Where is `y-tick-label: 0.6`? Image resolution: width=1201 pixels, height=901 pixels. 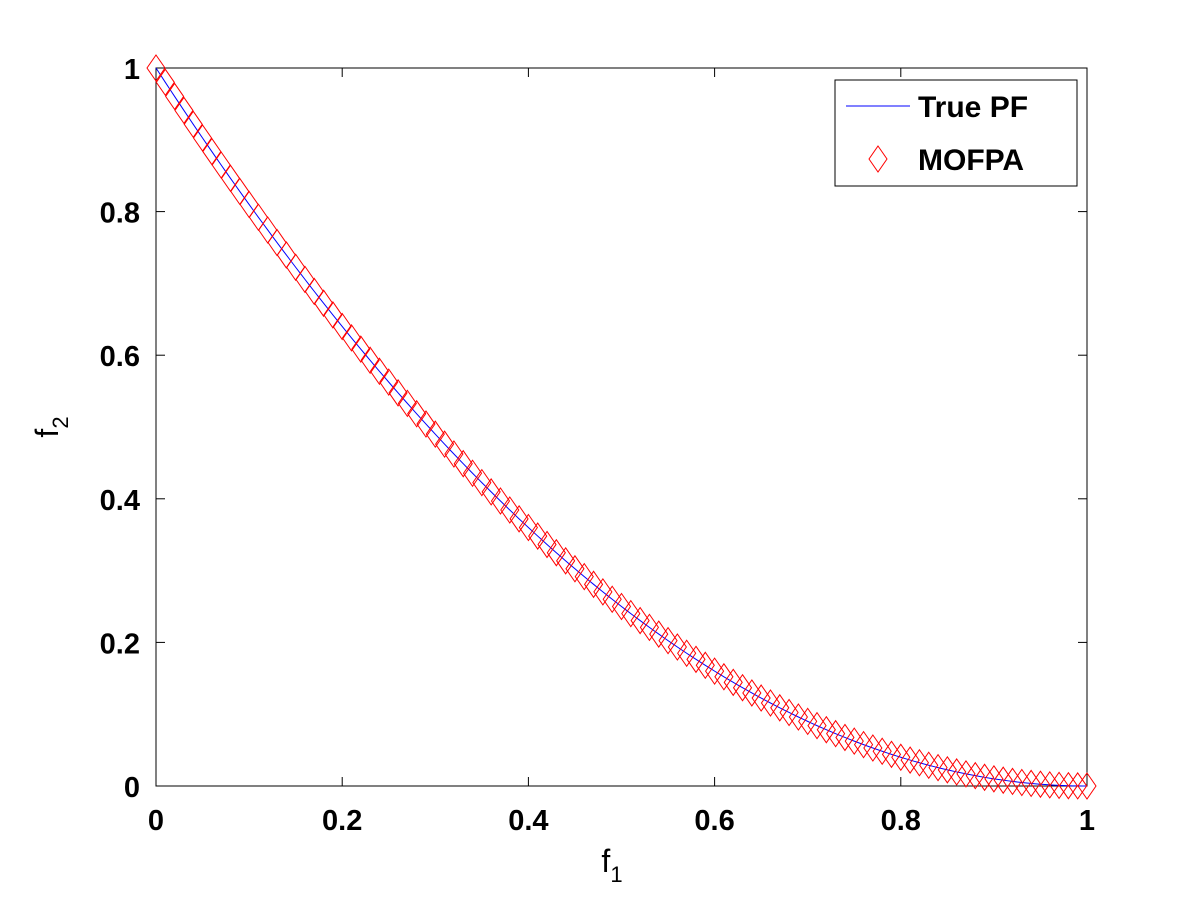 y-tick-label: 0.6 is located at coordinates (120, 357).